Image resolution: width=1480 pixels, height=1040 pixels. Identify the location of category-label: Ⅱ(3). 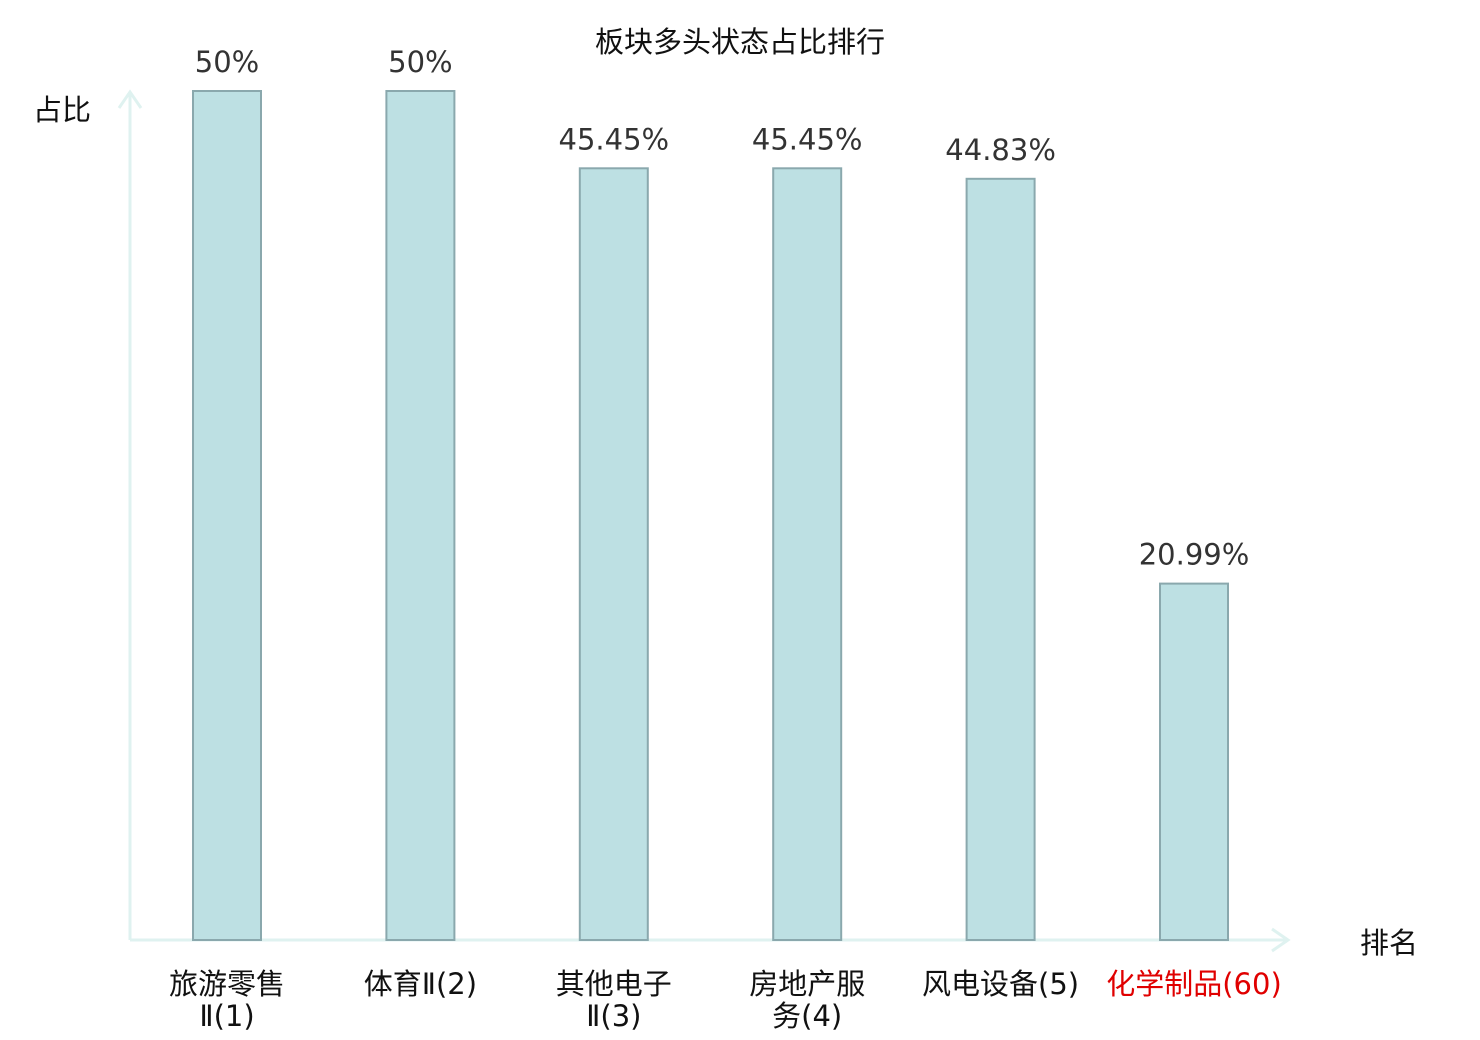
(613, 1016).